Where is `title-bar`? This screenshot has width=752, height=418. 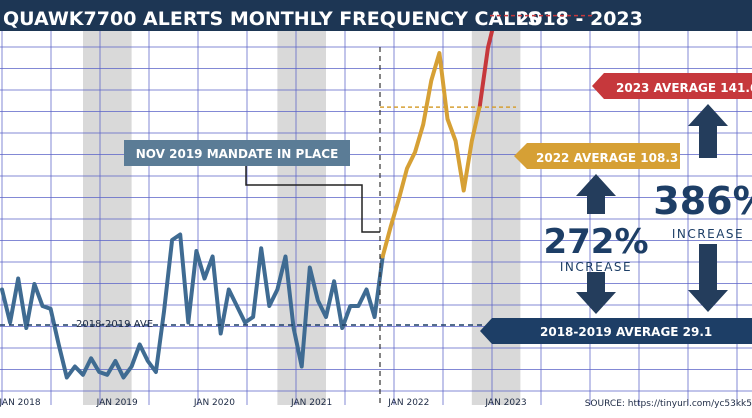
title-bar is located at coordinates (376, 15).